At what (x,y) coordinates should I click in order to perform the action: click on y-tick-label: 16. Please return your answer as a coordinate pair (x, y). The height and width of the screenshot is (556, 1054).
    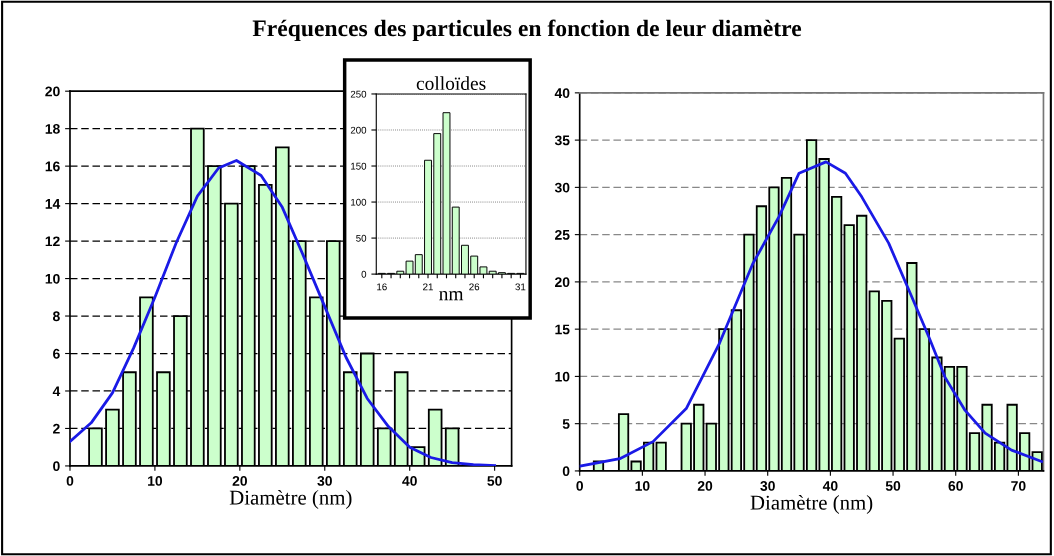
    Looking at the image, I should click on (52, 166).